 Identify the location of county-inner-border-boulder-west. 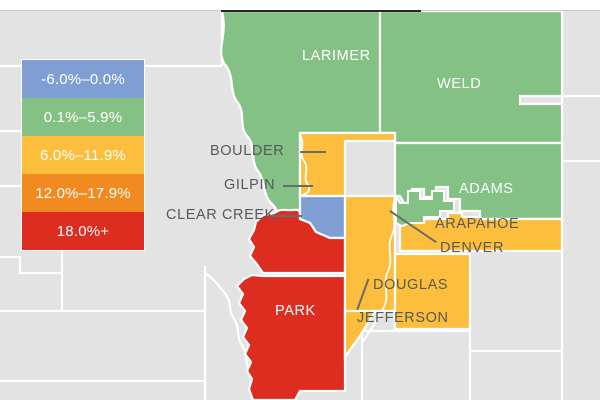
(305, 165).